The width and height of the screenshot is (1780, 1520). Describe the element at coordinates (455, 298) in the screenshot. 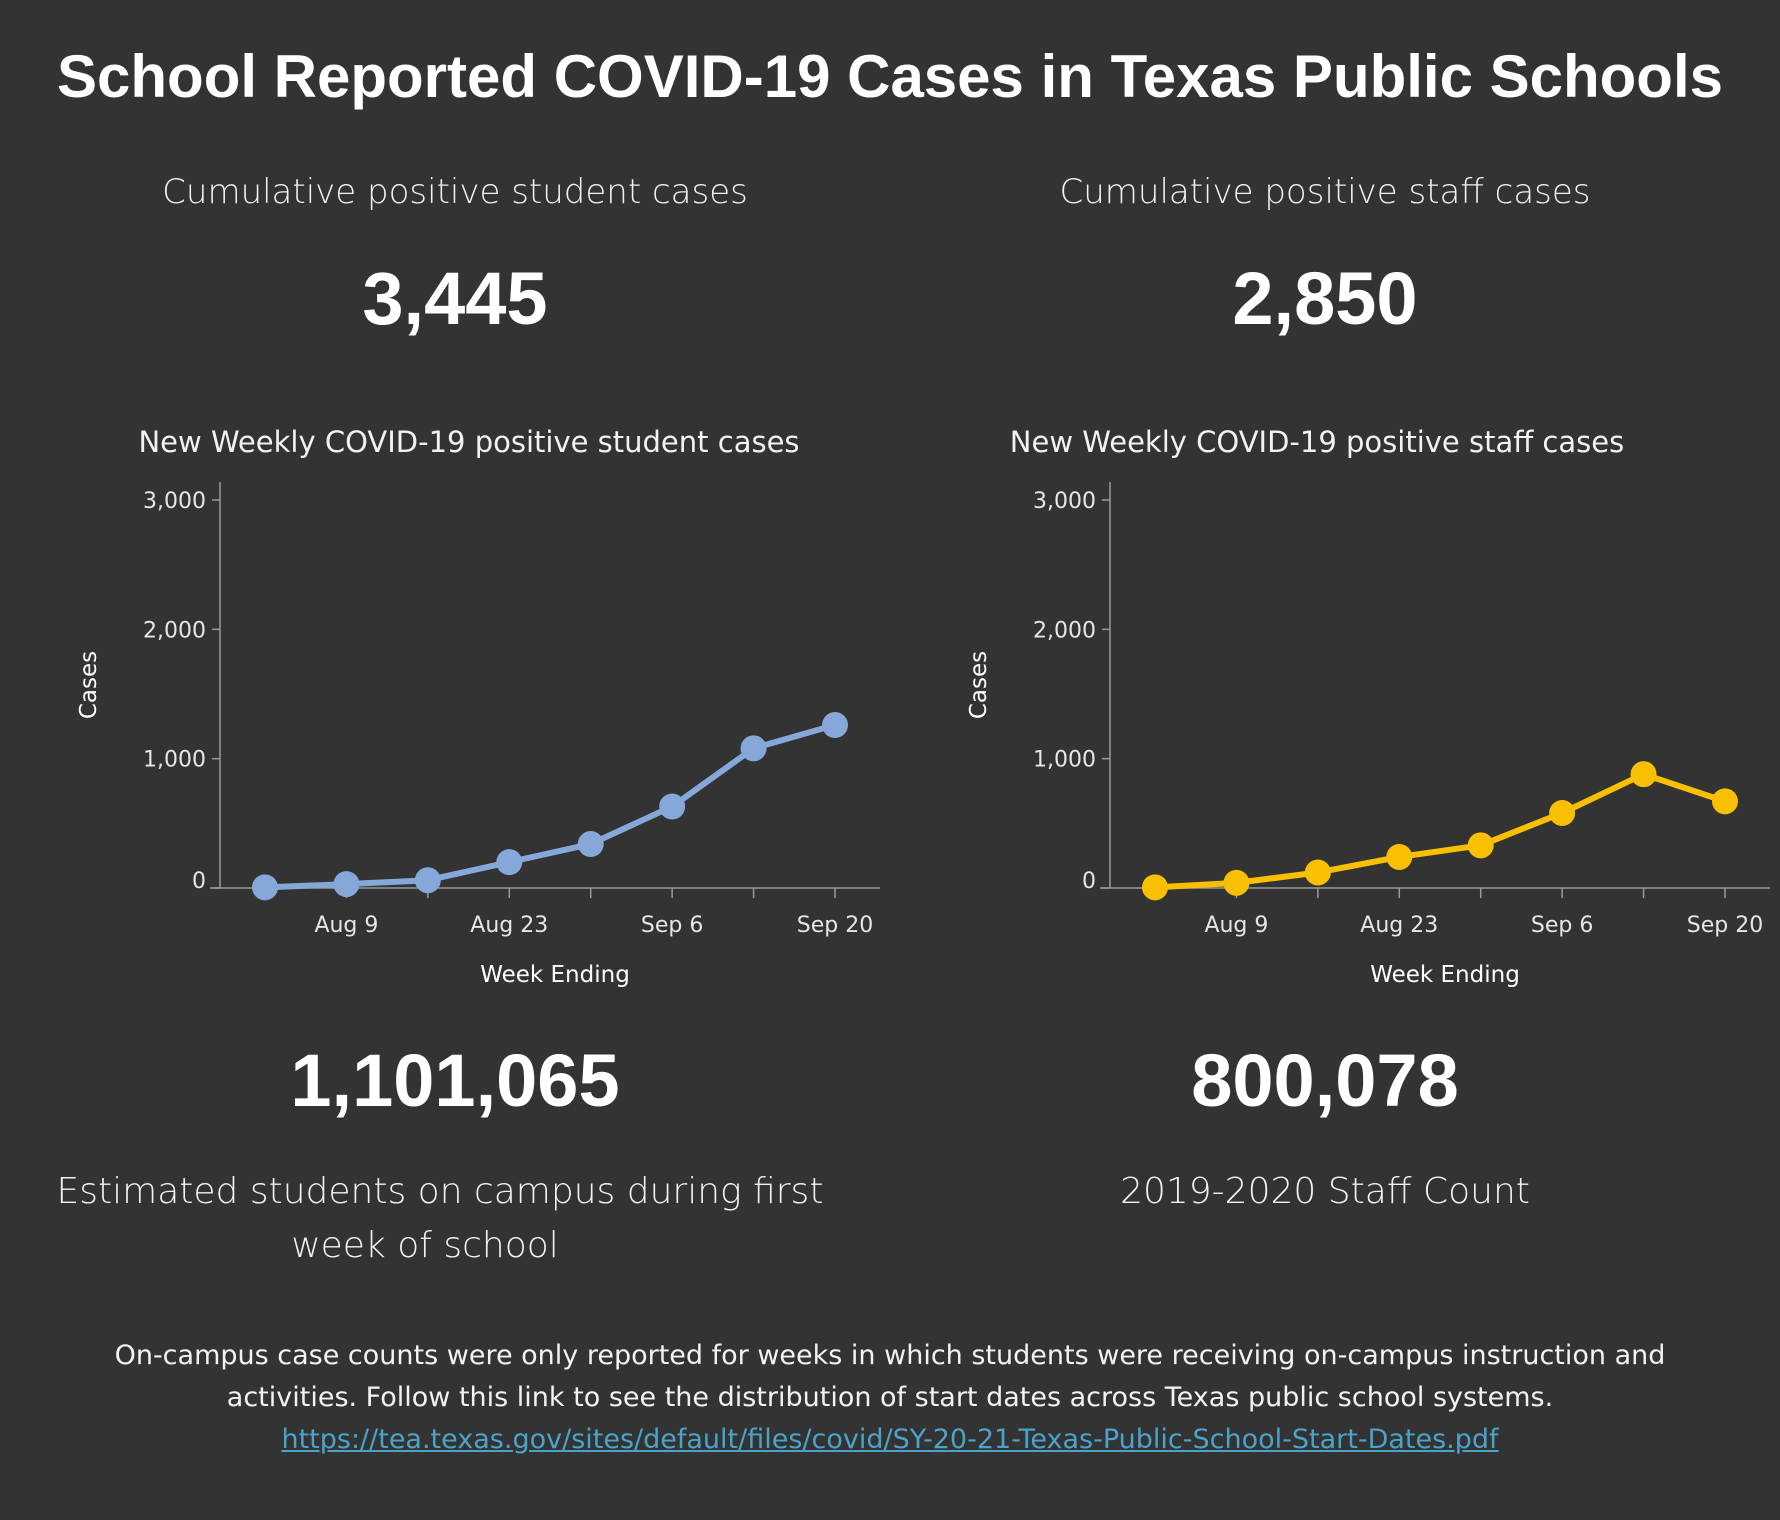

I see `student-cumulative-value: 3,445` at that location.